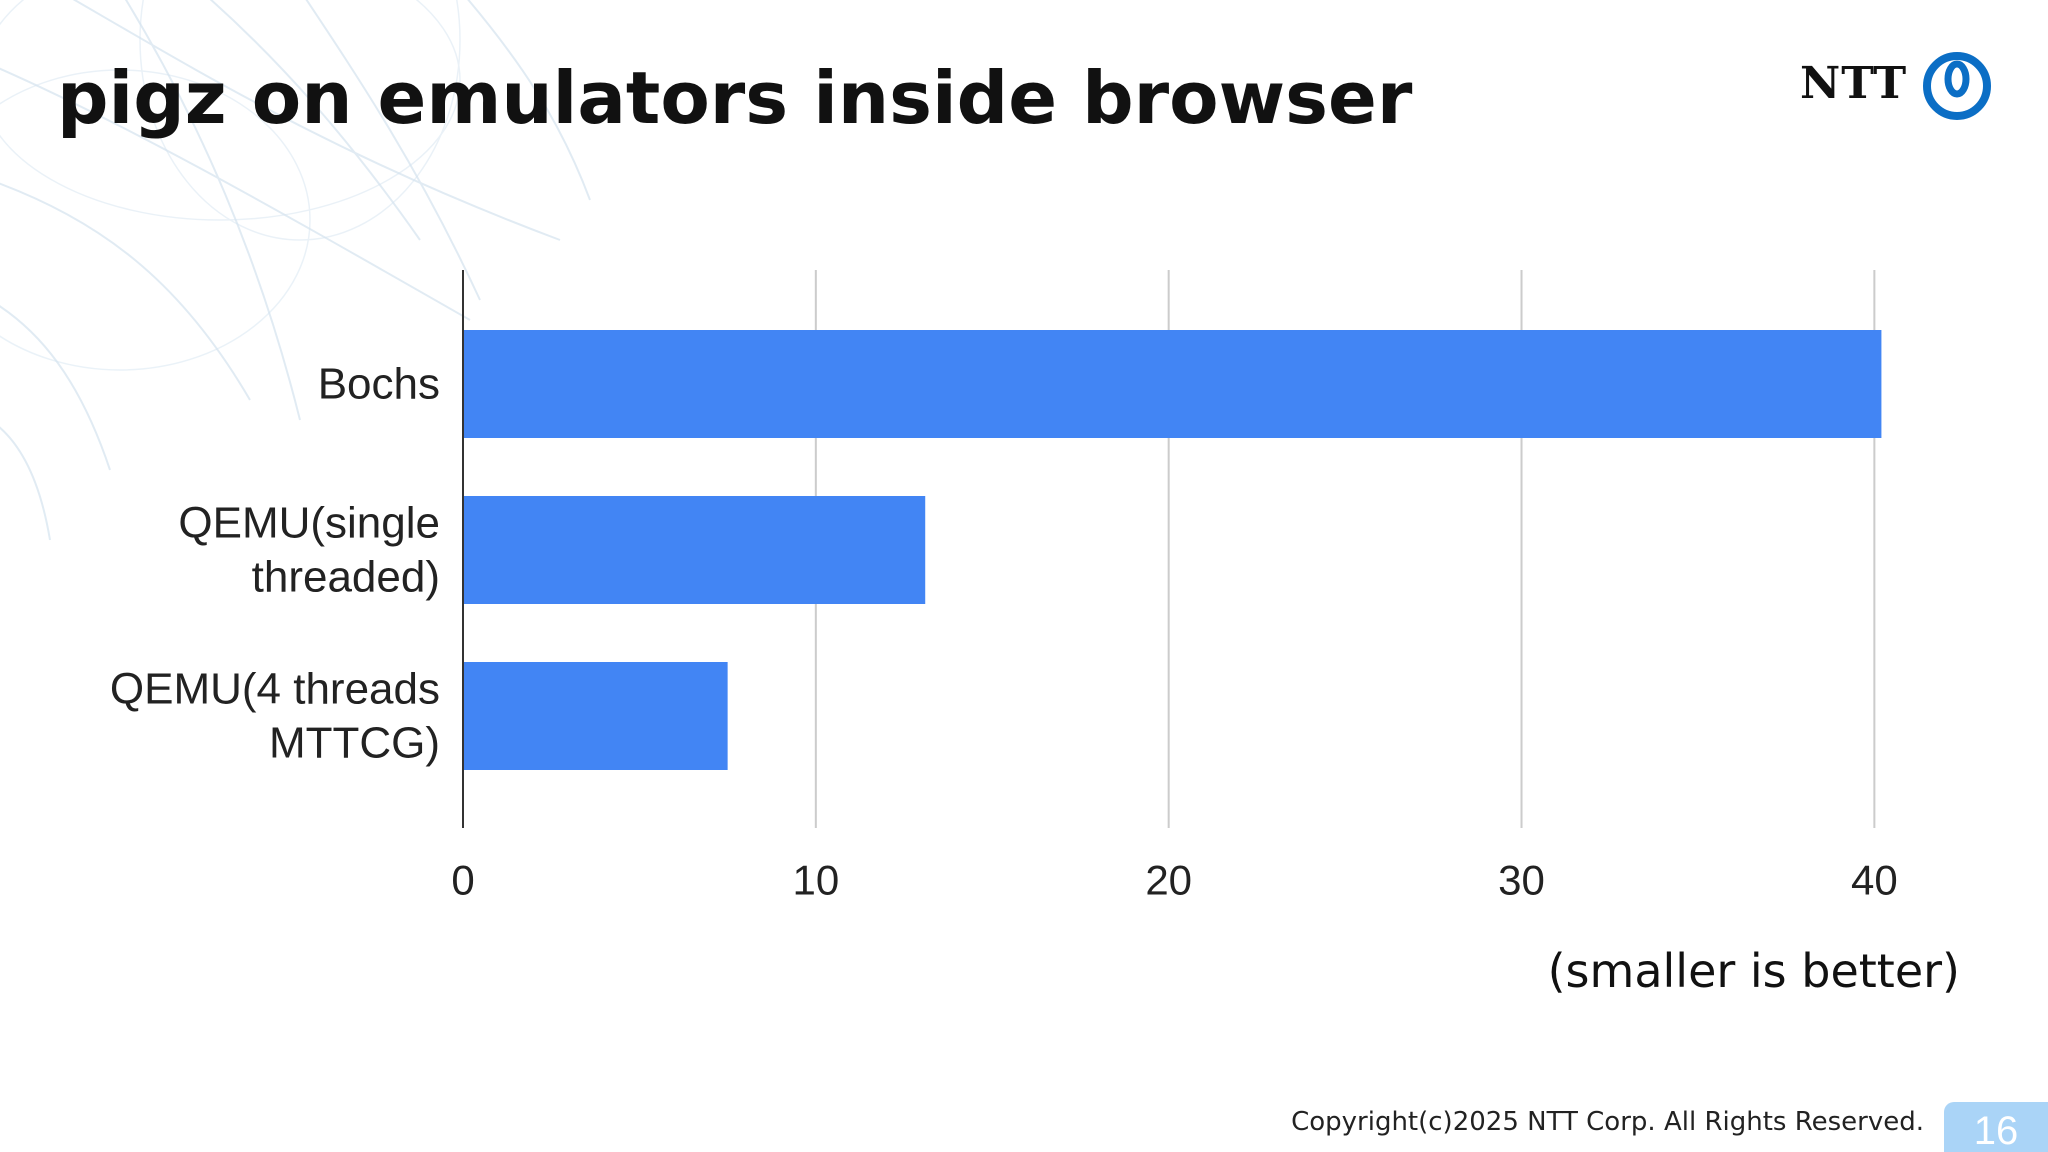  What do you see at coordinates (1521, 880) in the screenshot?
I see `x-tick-label: 30` at bounding box center [1521, 880].